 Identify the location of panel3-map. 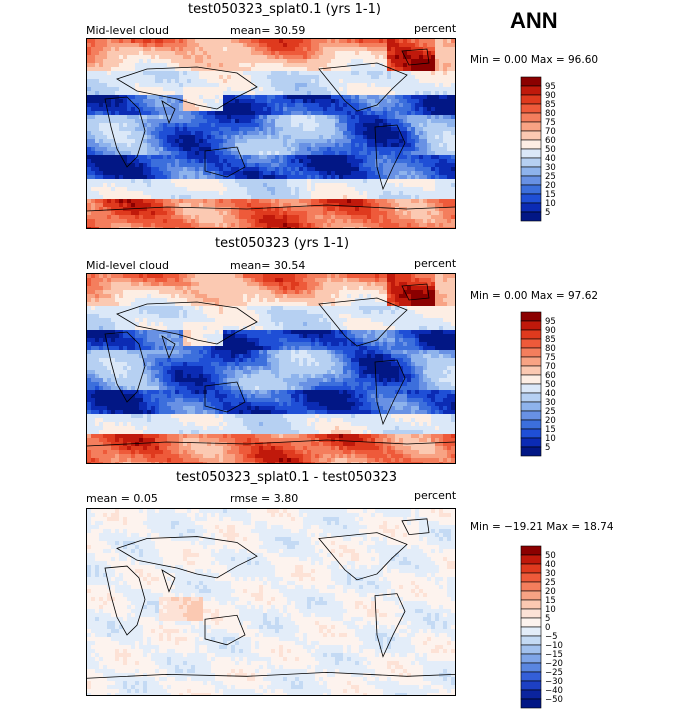
(271, 602).